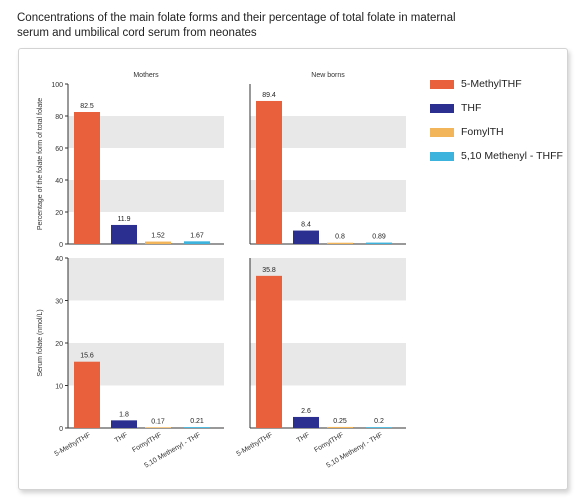 This screenshot has width=582, height=500. I want to click on data-label: 89.4, so click(269, 95).